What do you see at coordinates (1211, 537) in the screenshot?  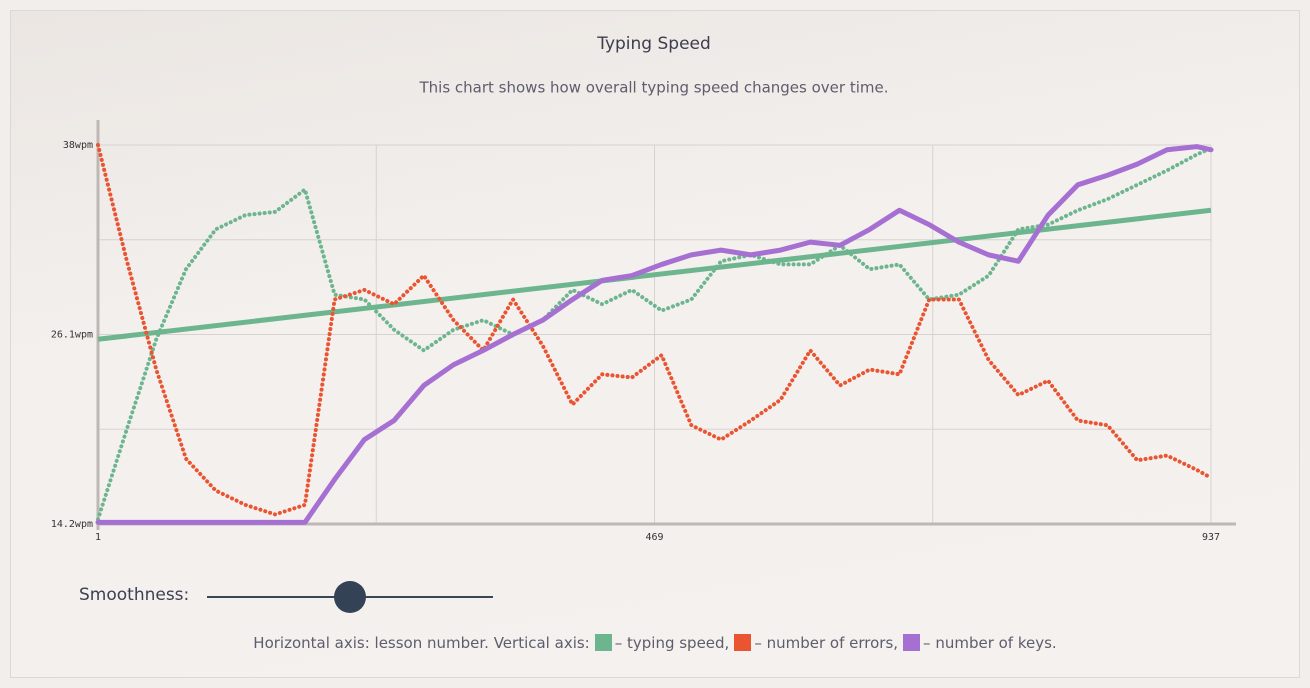 I see `x-tick-label: 937` at bounding box center [1211, 537].